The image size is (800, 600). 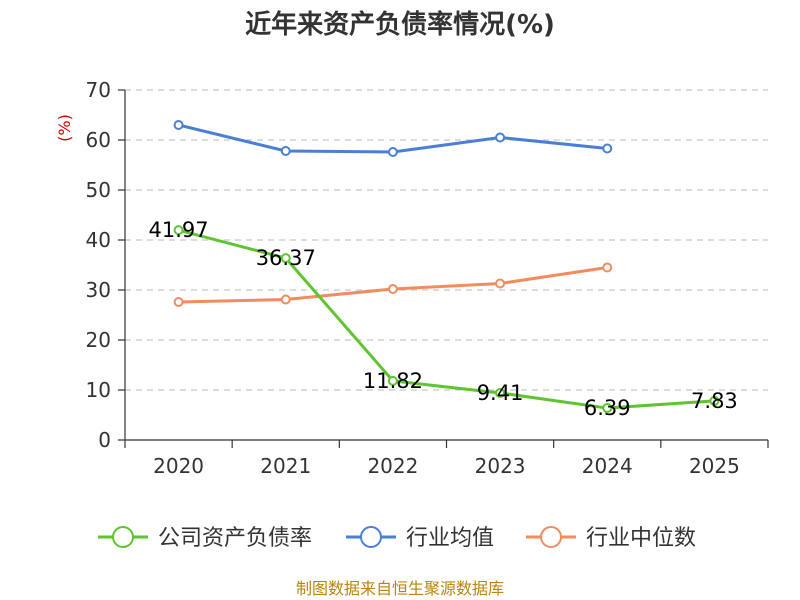 What do you see at coordinates (500, 466) in the screenshot?
I see `x-tick-label: 2023` at bounding box center [500, 466].